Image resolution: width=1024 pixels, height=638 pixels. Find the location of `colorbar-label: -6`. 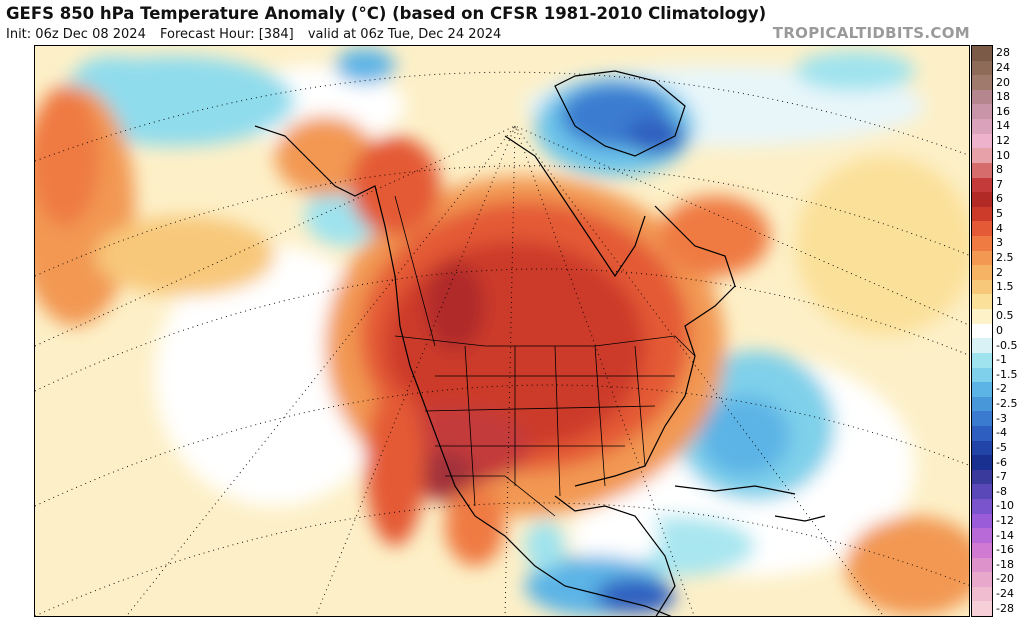

colorbar-label: -6 is located at coordinates (1001, 462).